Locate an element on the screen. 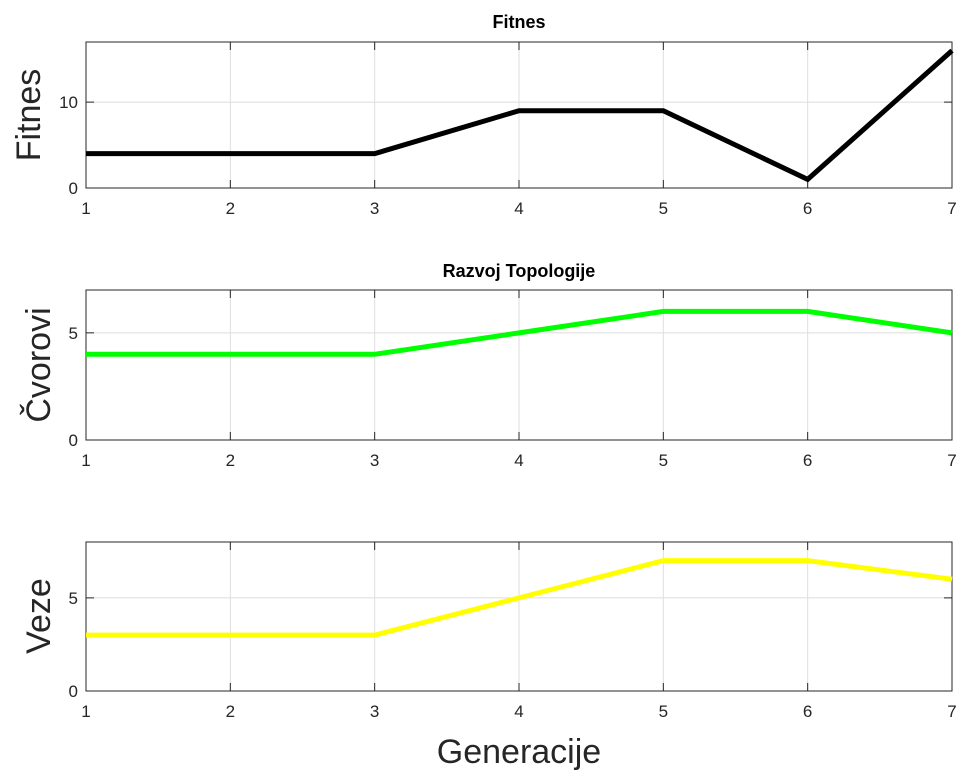 The image size is (959, 773). subplot-veze-points is located at coordinates (519, 598).